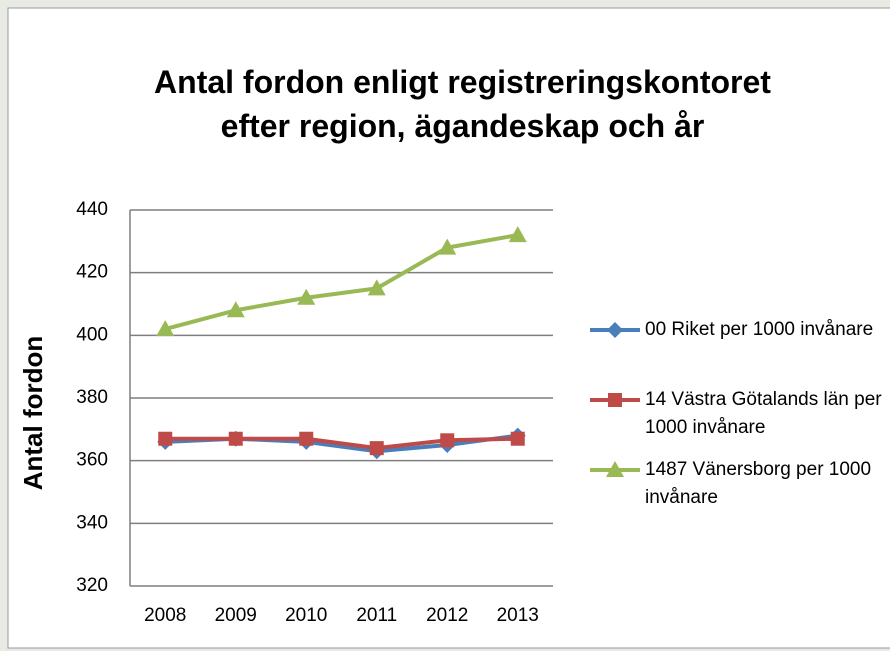 The image size is (890, 651). What do you see at coordinates (92, 334) in the screenshot?
I see `y-tick-label: 400` at bounding box center [92, 334].